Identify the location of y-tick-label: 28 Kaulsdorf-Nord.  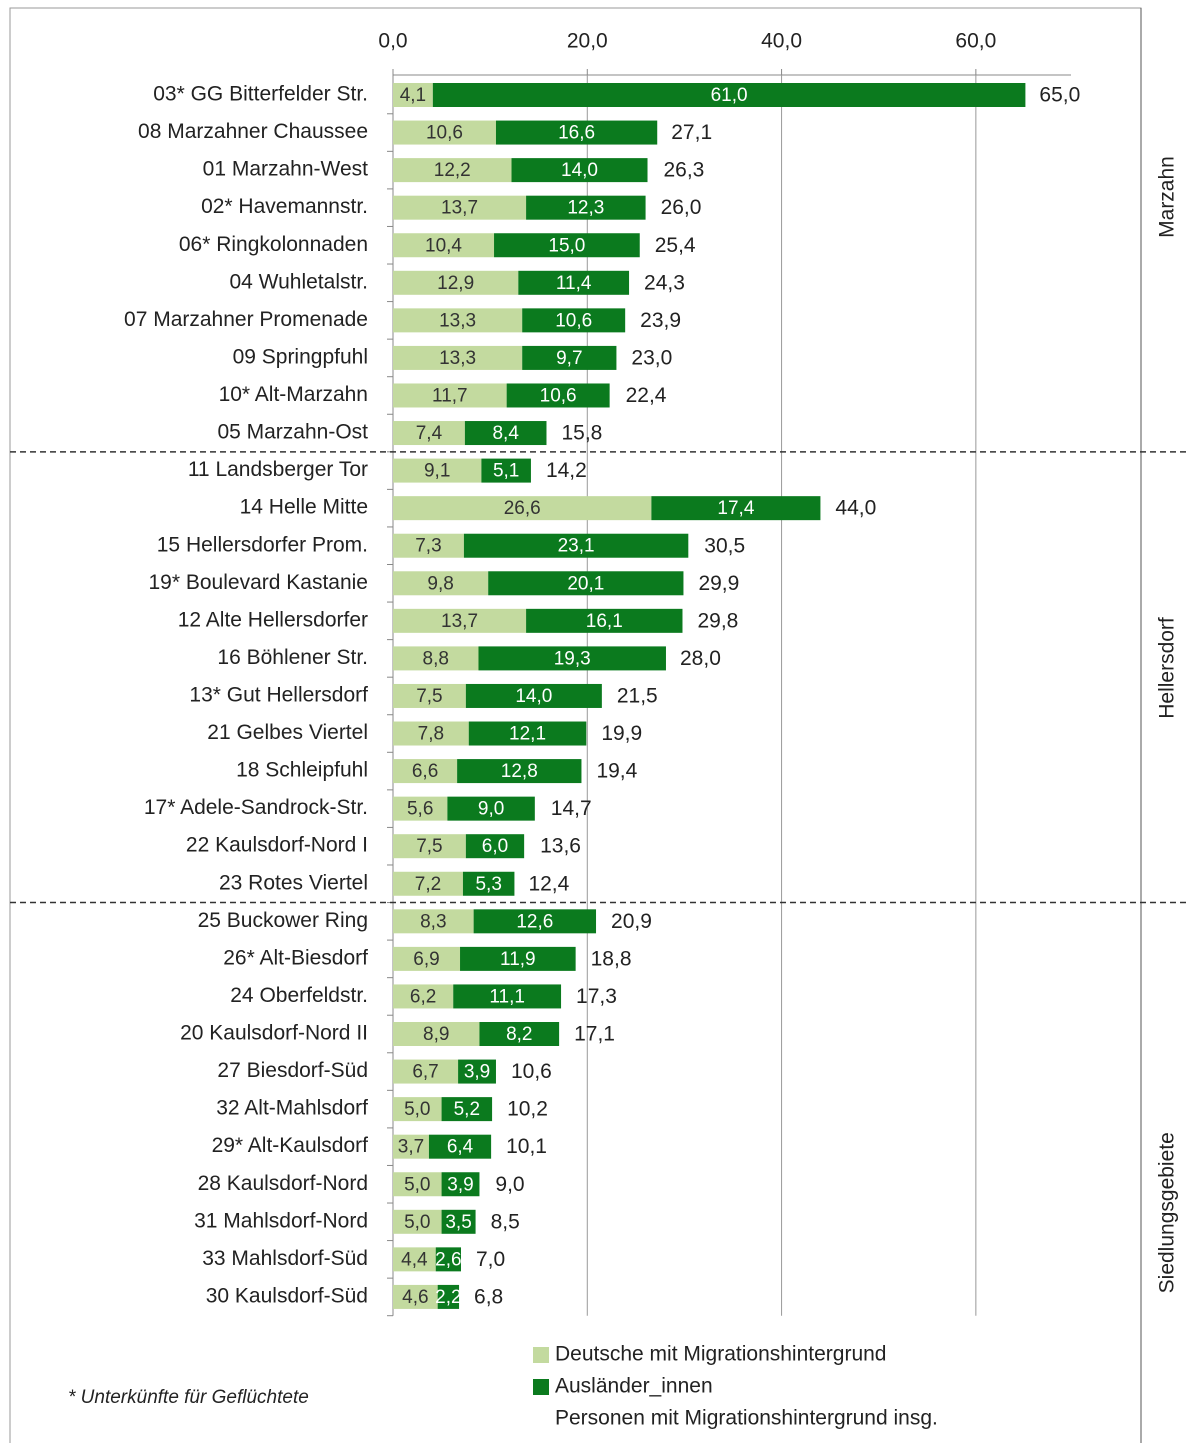
(283, 1183).